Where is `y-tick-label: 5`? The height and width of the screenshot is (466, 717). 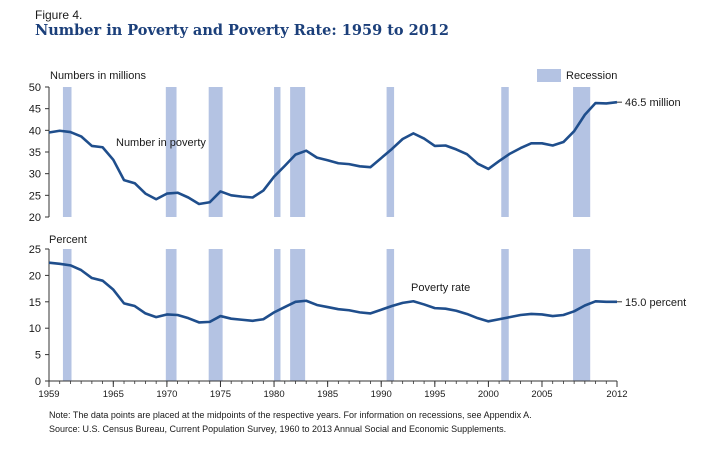
y-tick-label: 5 is located at coordinates (38, 356).